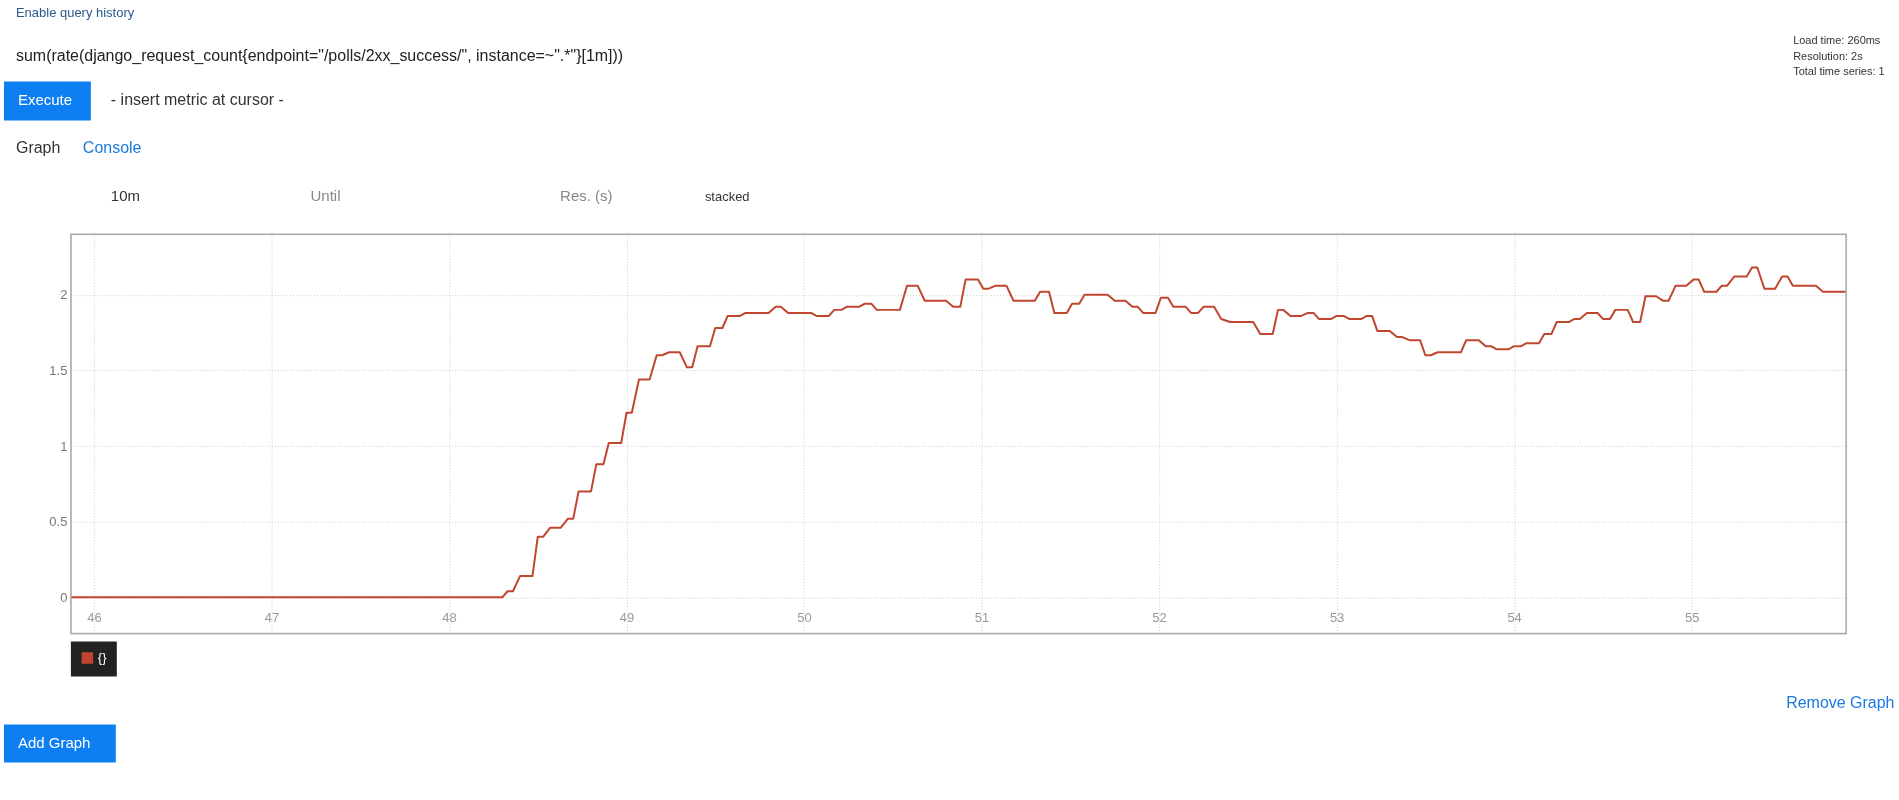 The image size is (1899, 800). What do you see at coordinates (982, 618) in the screenshot?
I see `x-tick-label: 51` at bounding box center [982, 618].